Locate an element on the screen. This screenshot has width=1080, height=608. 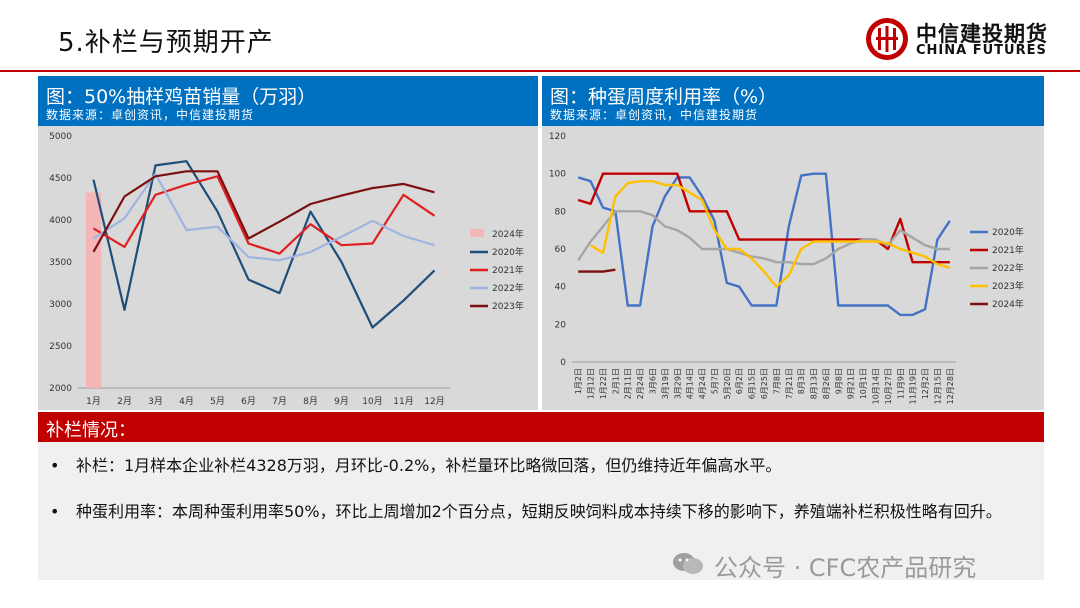
x-tick-label: 8月3日 is located at coordinates (801, 381).